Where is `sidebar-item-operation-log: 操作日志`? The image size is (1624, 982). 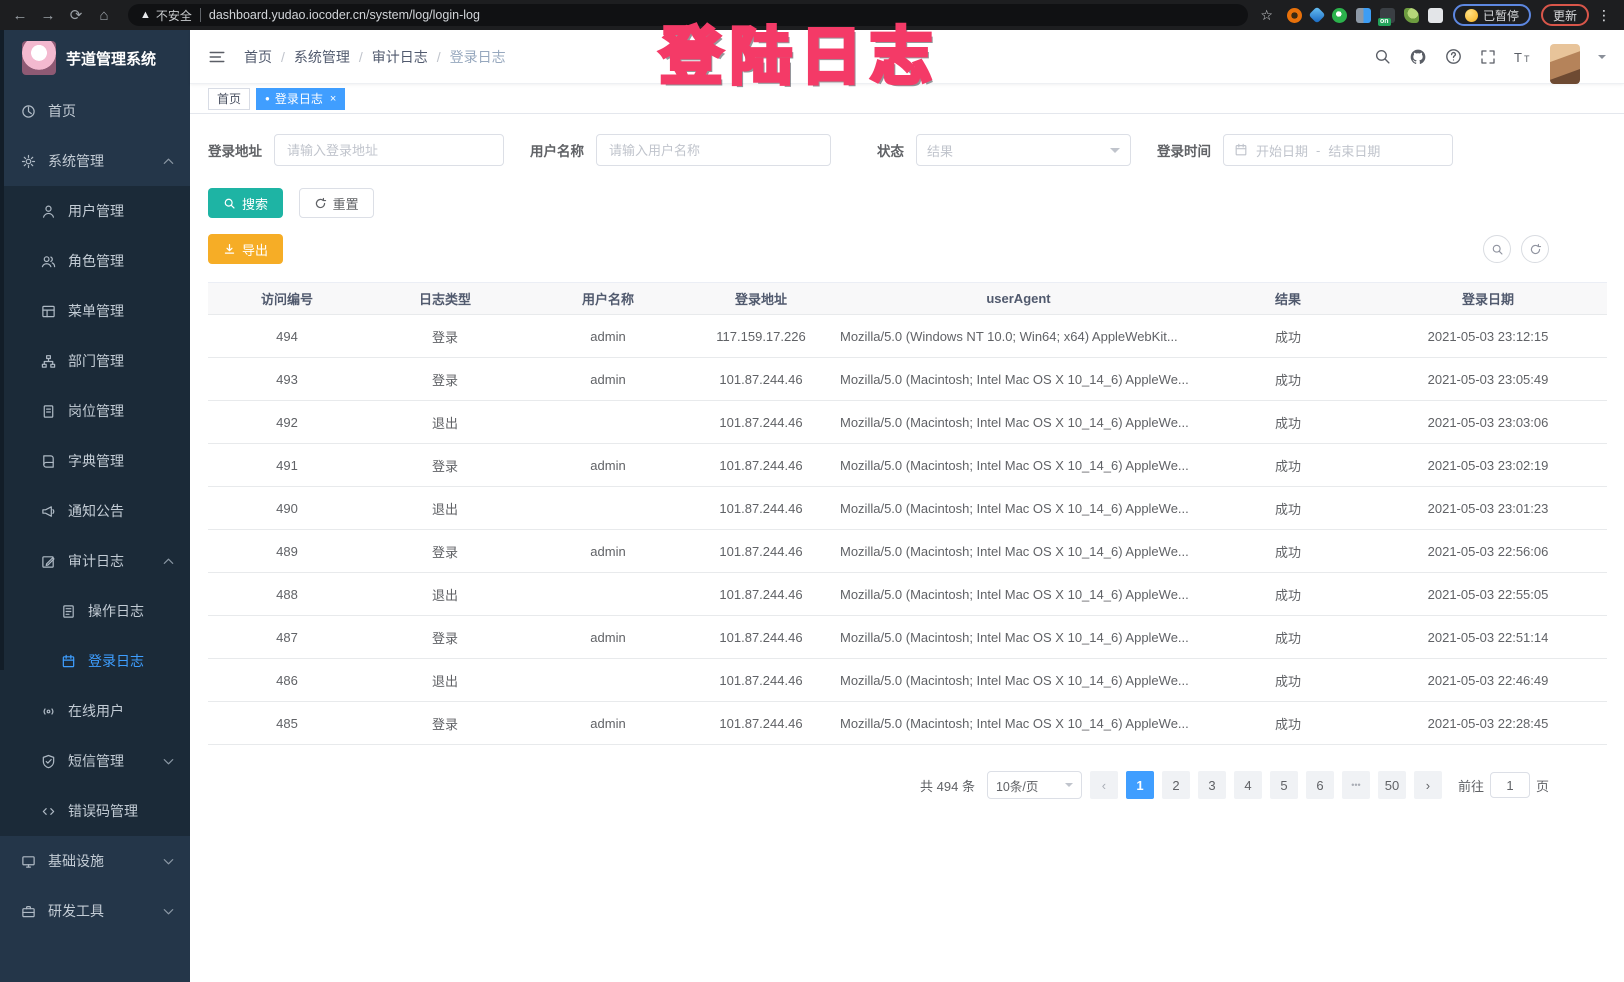 sidebar-item-operation-log: 操作日志 is located at coordinates (95, 611).